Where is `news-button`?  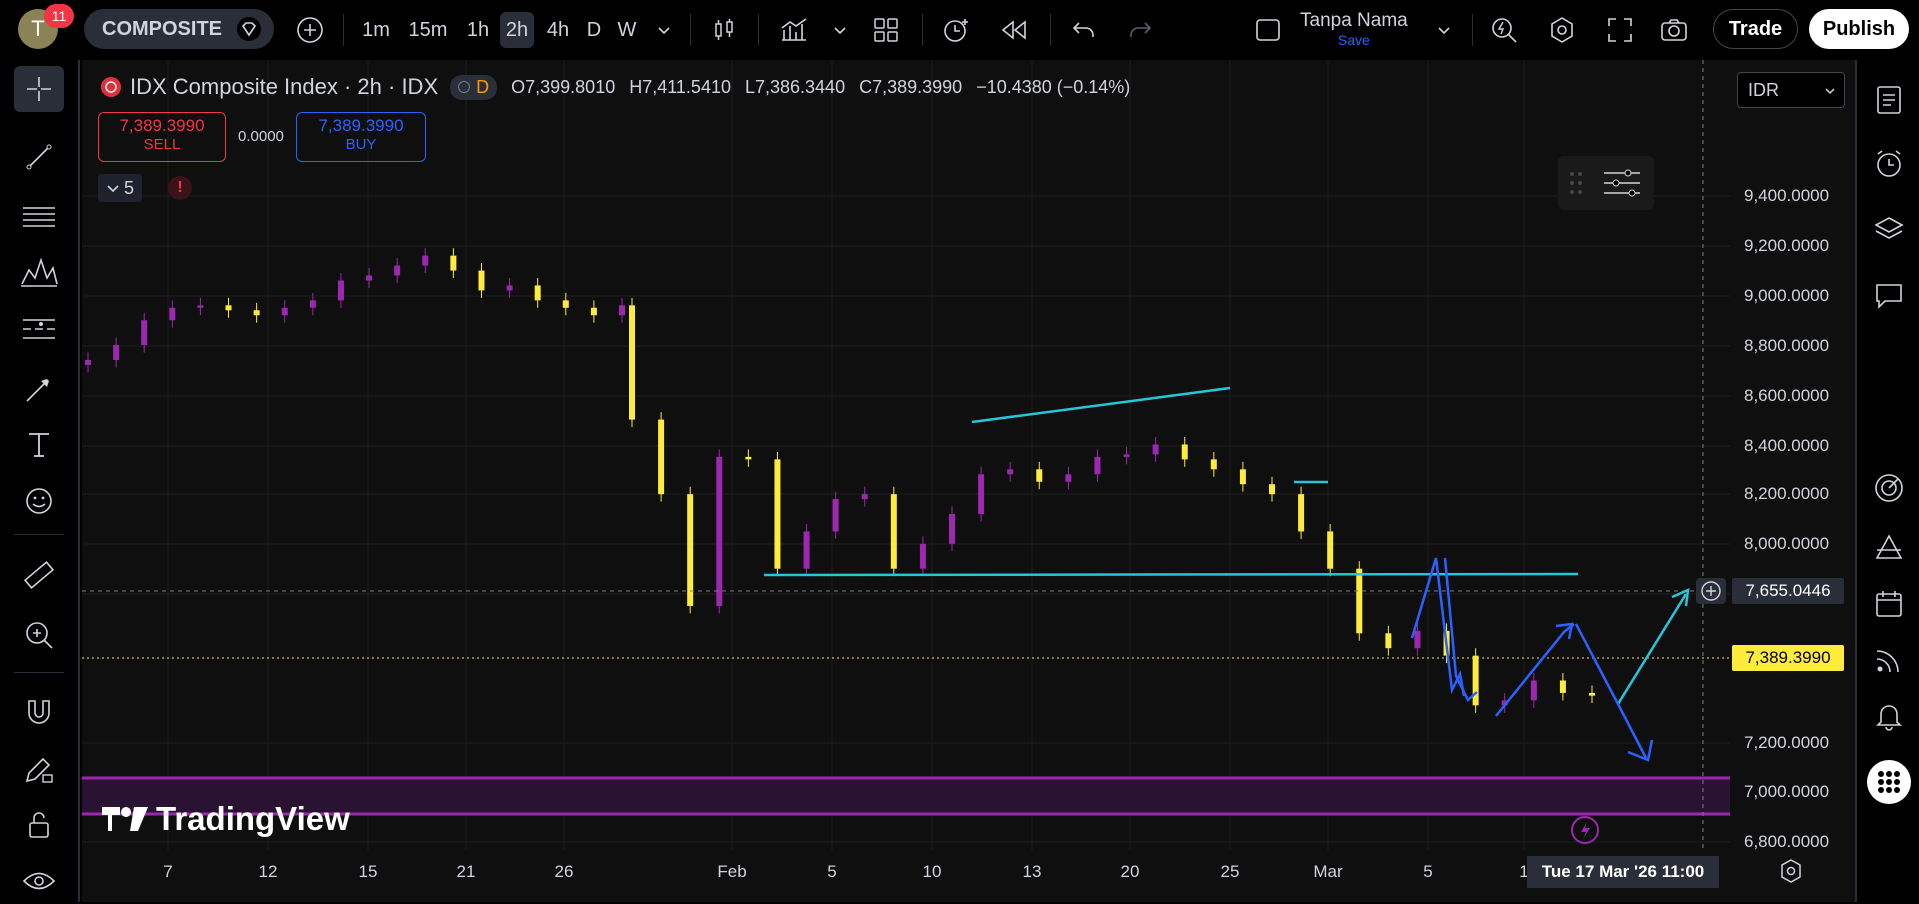 news-button is located at coordinates (1889, 660).